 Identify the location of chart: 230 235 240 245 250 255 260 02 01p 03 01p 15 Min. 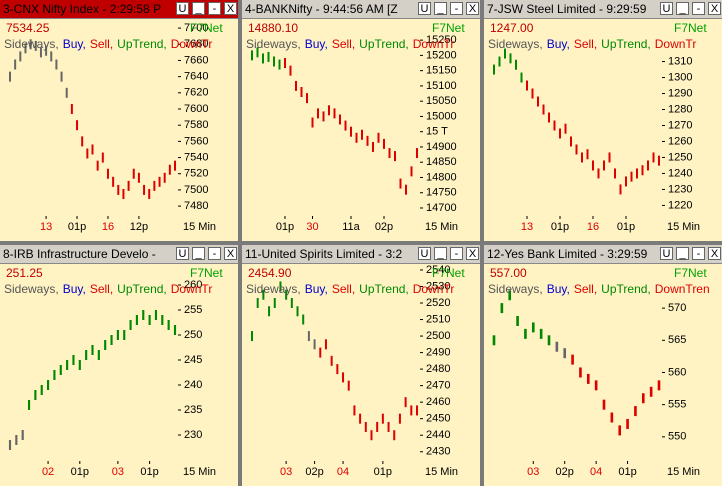
(112, 378).